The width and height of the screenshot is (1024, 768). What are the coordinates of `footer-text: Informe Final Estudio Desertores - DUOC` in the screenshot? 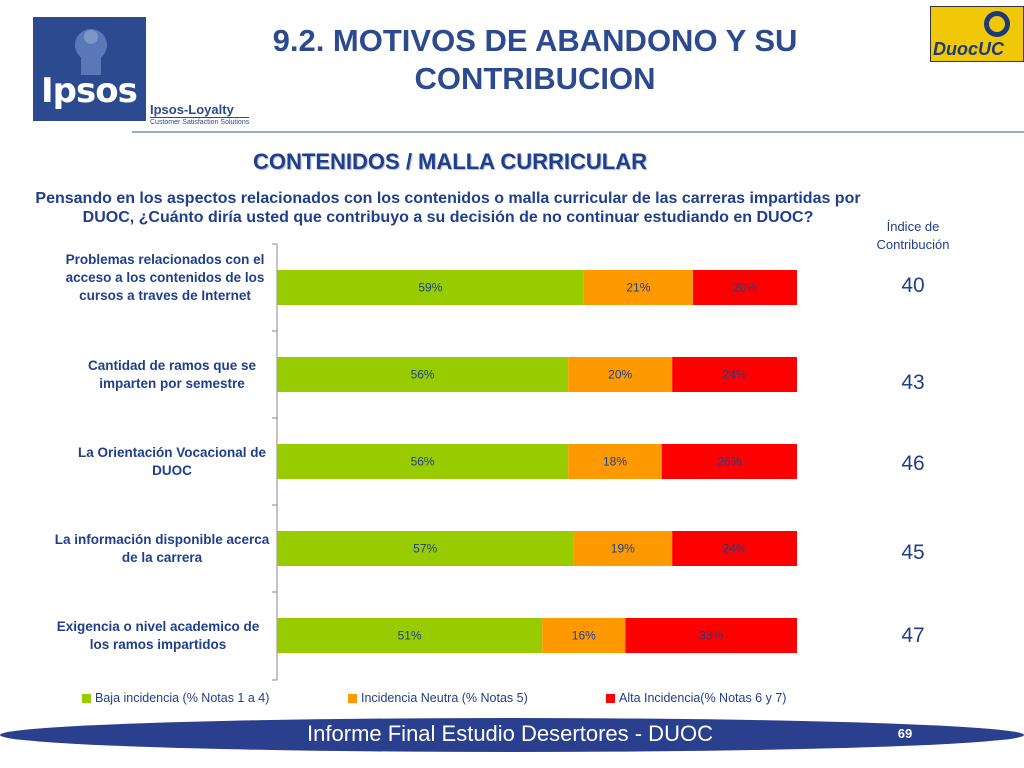 It's located at (510, 733).